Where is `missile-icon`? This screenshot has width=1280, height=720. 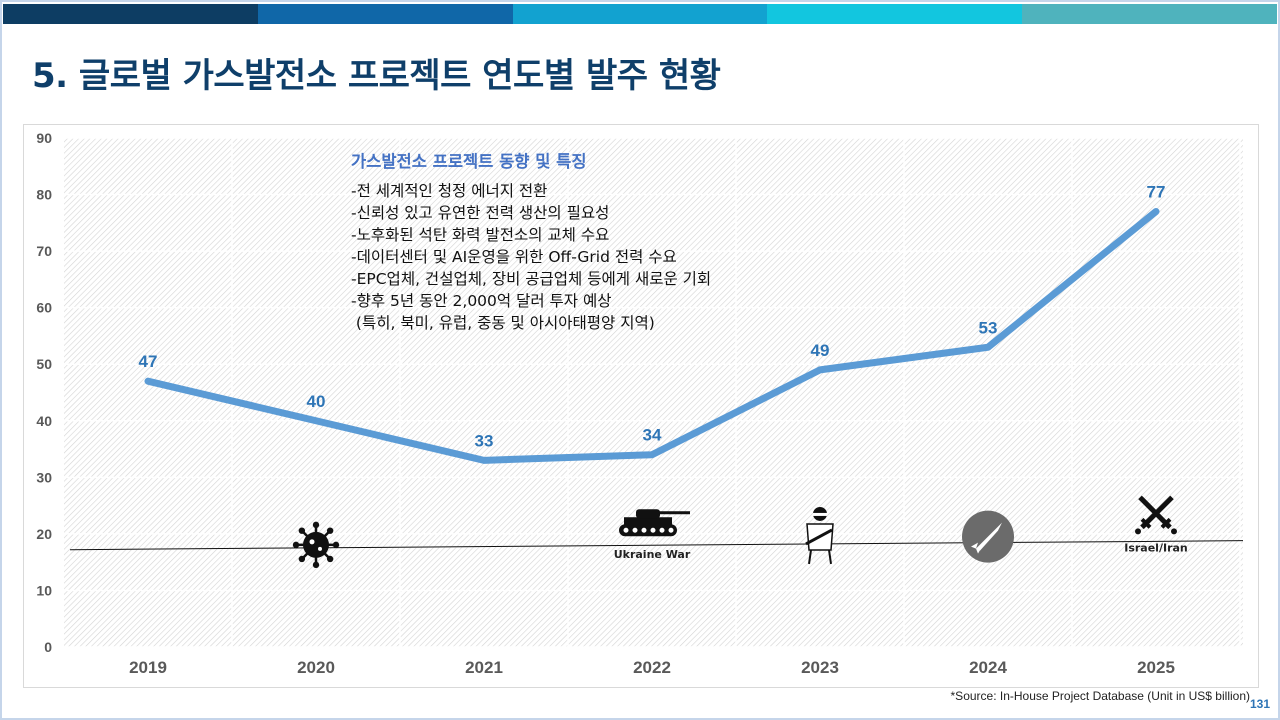 missile-icon is located at coordinates (988, 536).